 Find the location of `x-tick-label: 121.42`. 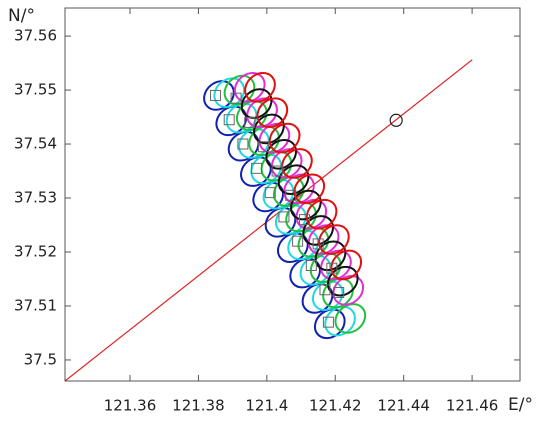

x-tick-label: 121.42 is located at coordinates (335, 406).